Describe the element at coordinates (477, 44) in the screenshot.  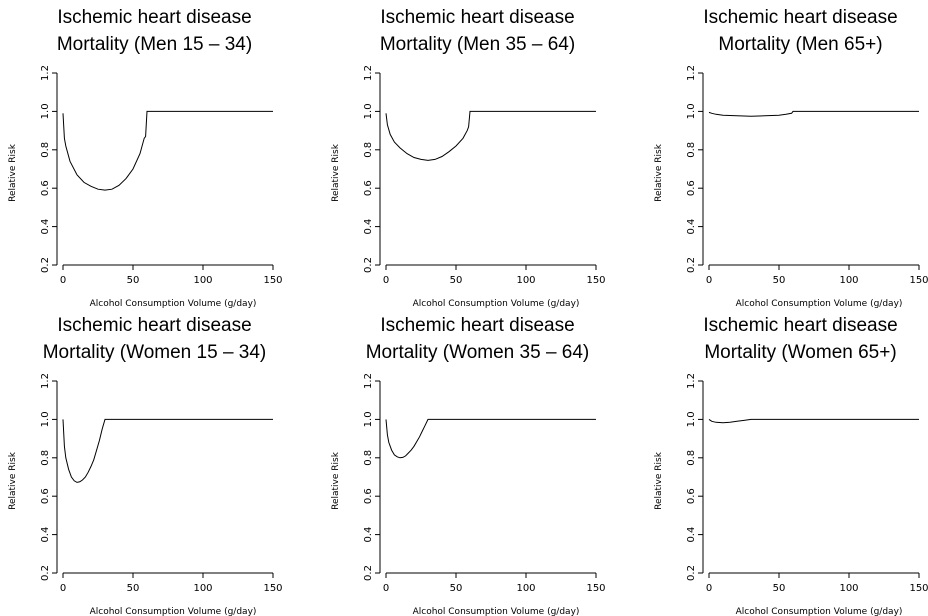
I see `chart-subtitle: Mortality (Men 35 – 64)` at that location.